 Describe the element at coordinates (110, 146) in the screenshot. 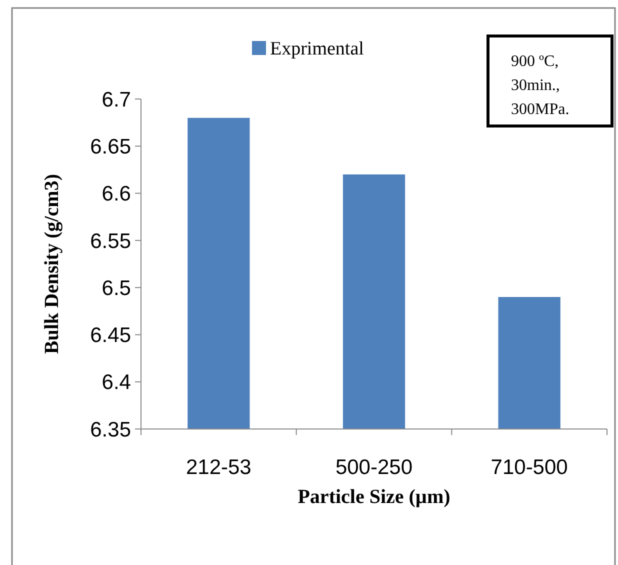

I see `y-tick-label: 6.65` at that location.